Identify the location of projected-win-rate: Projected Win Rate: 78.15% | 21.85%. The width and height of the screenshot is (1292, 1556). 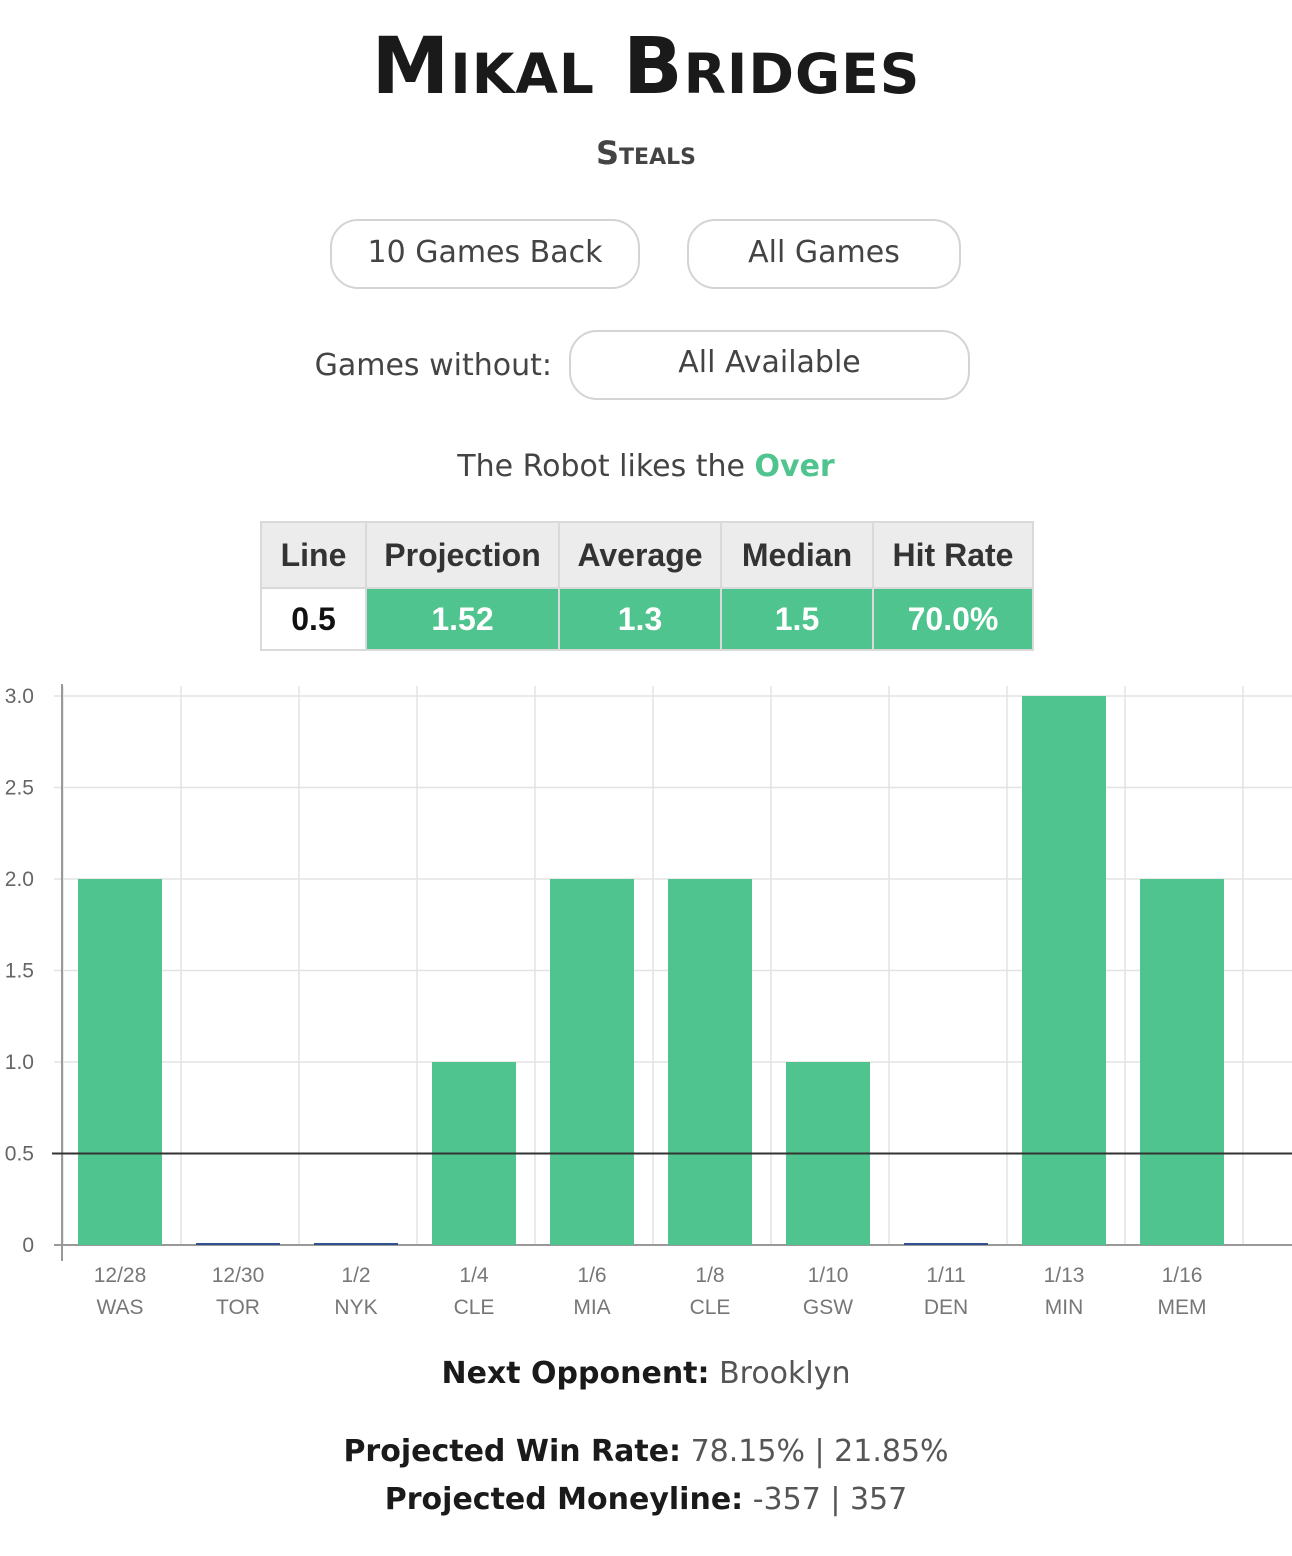
(646, 1451).